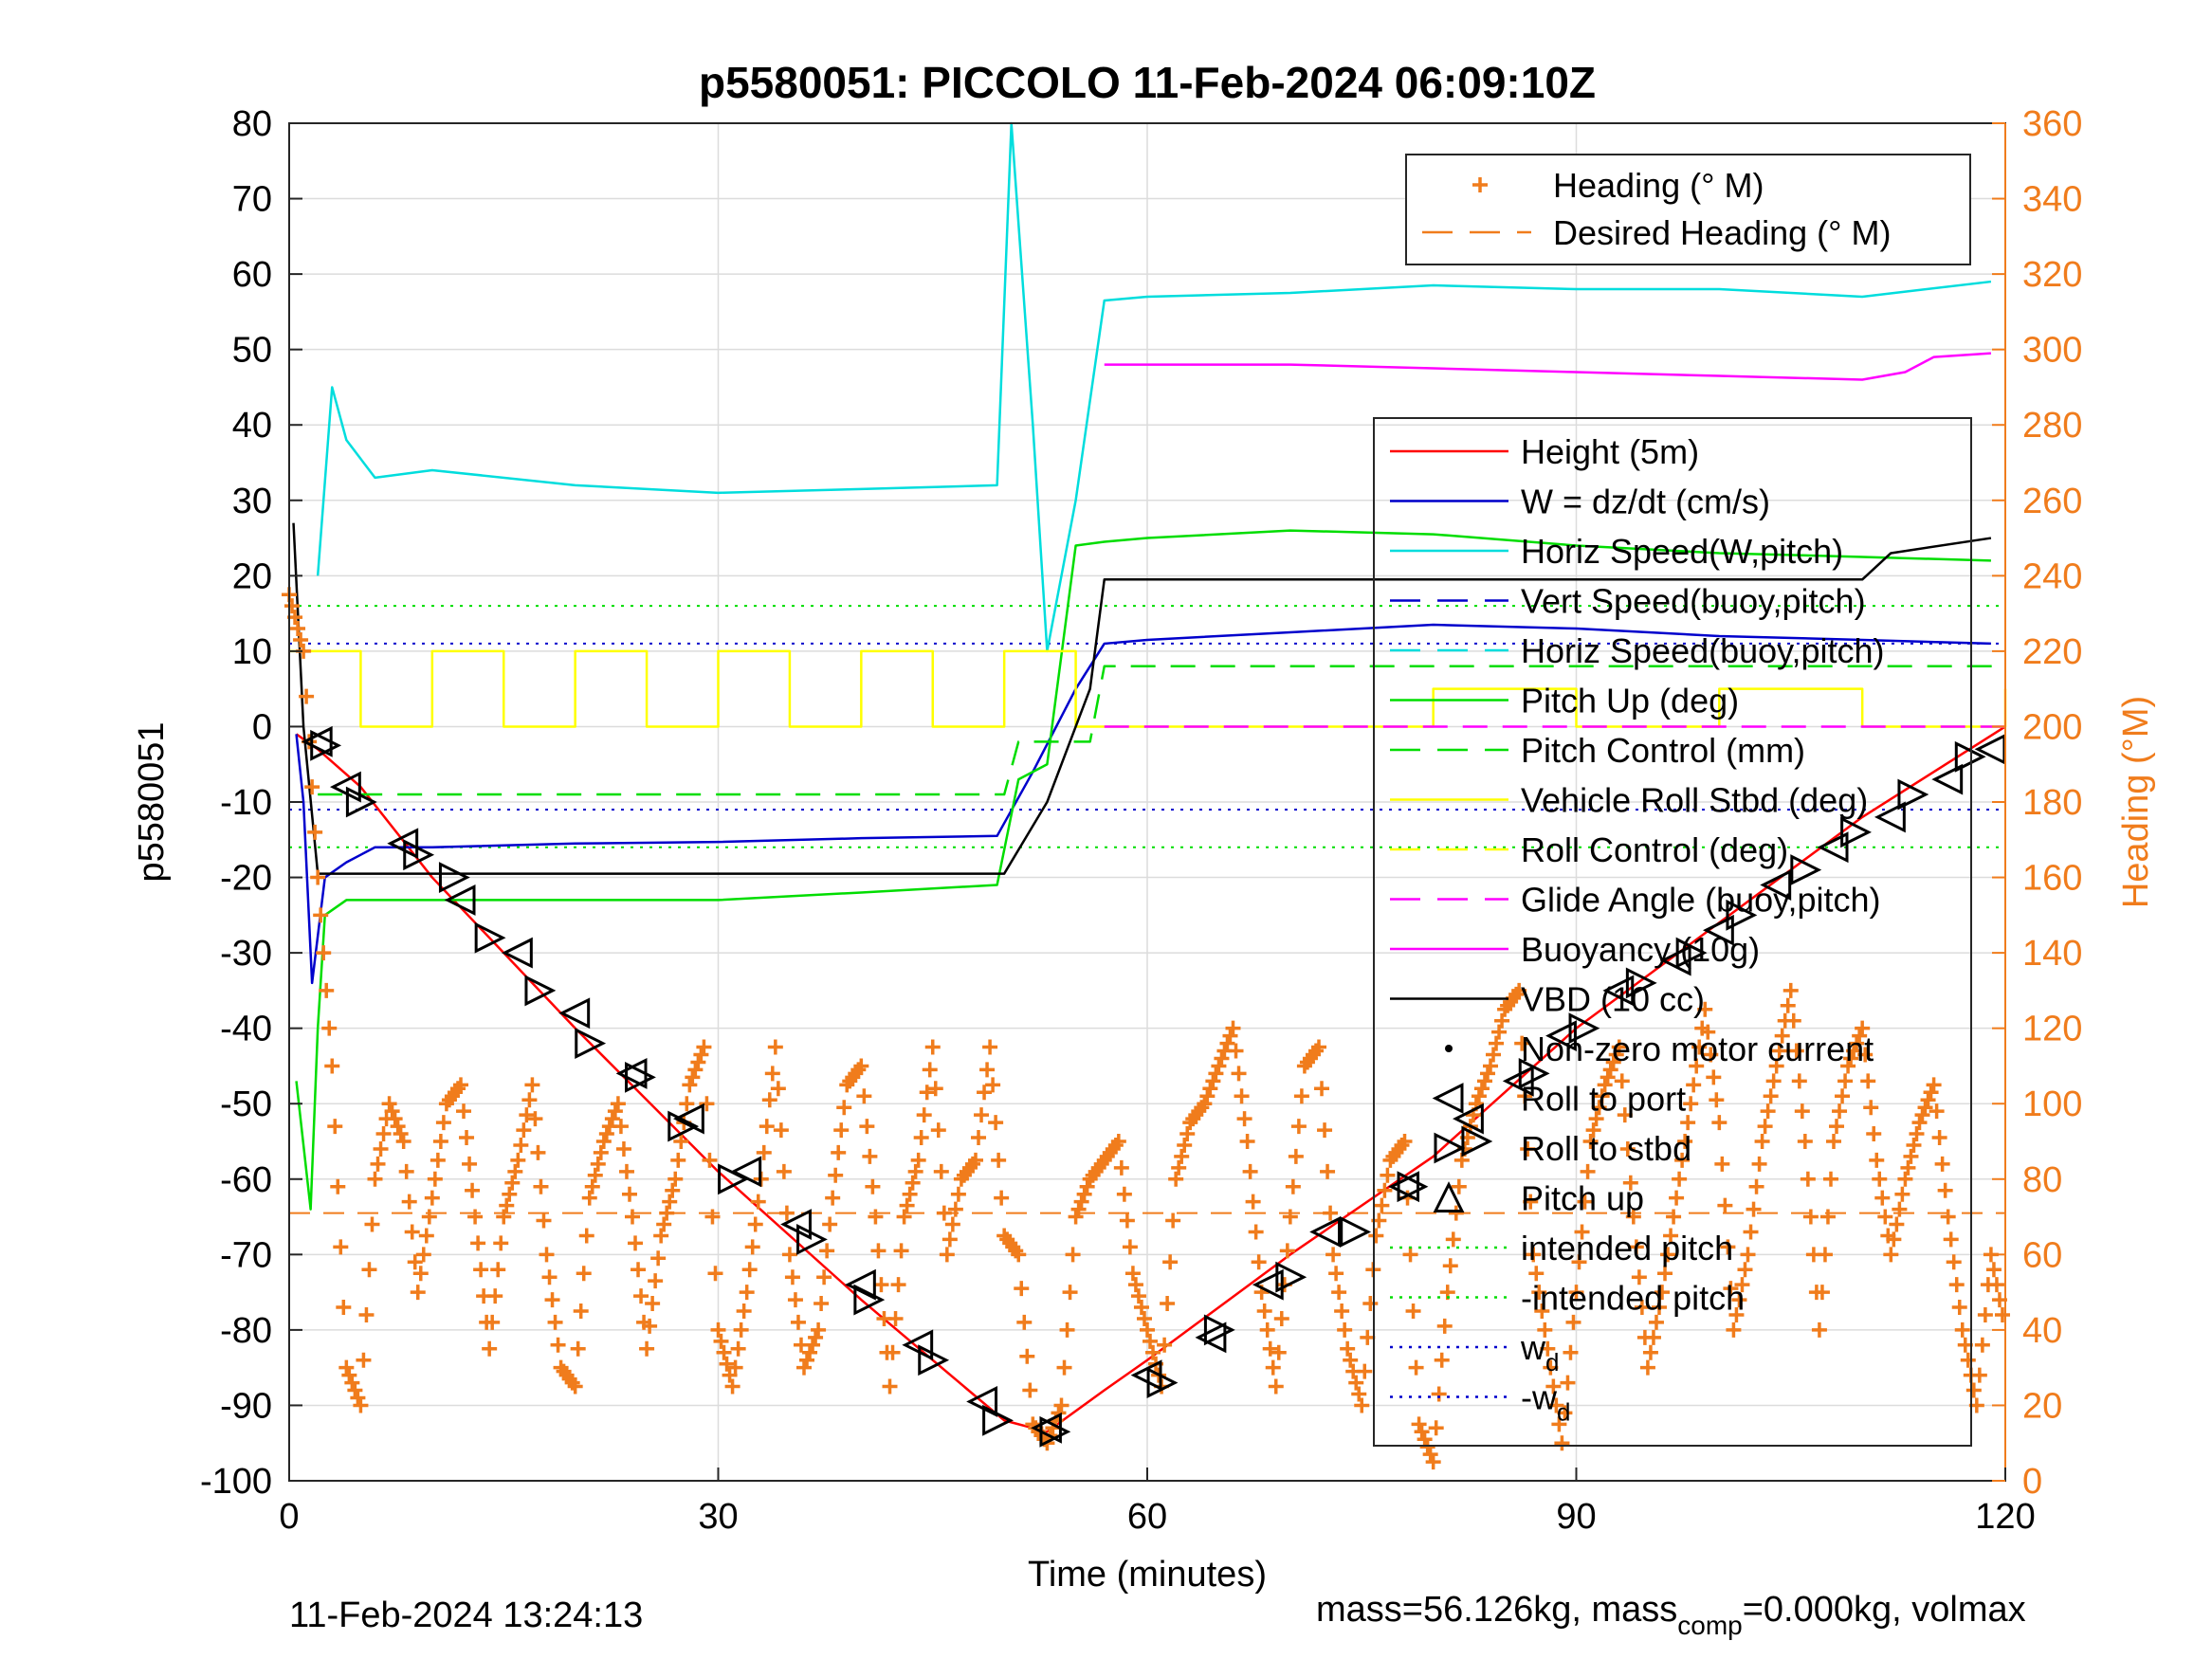  I want to click on y-tick-label: 80, so click(252, 124).